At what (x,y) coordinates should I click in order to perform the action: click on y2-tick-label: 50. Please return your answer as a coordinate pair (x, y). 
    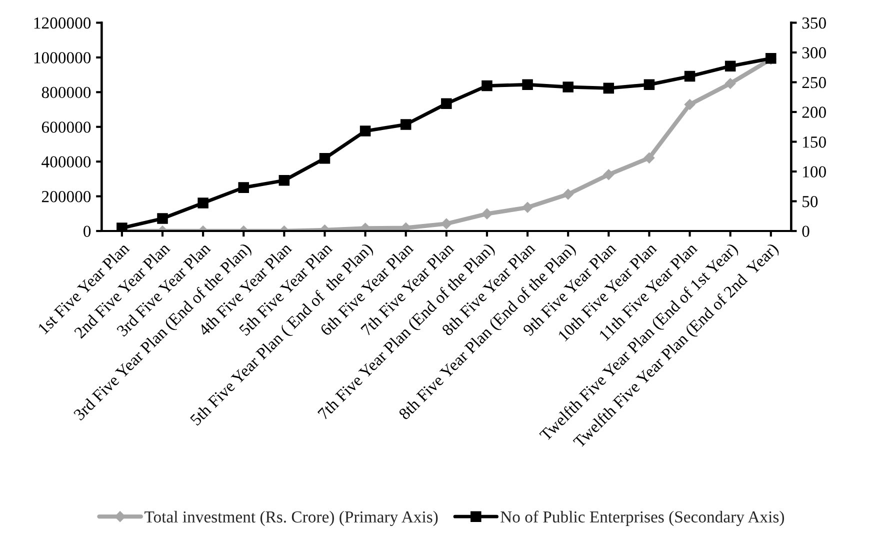
    Looking at the image, I should click on (810, 202).